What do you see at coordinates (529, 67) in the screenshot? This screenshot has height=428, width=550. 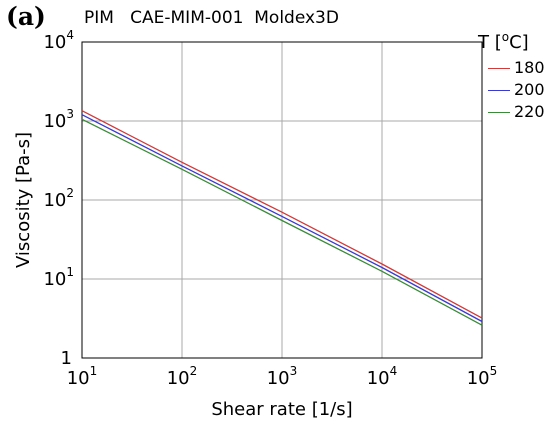 I see `legend-label: 180` at bounding box center [529, 67].